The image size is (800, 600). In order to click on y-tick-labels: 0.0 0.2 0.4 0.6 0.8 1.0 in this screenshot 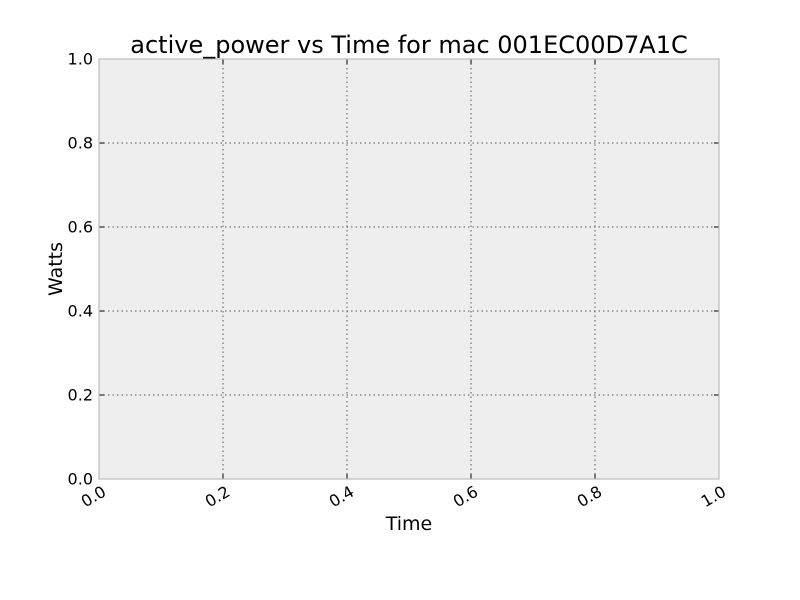, I will do `click(80, 269)`.